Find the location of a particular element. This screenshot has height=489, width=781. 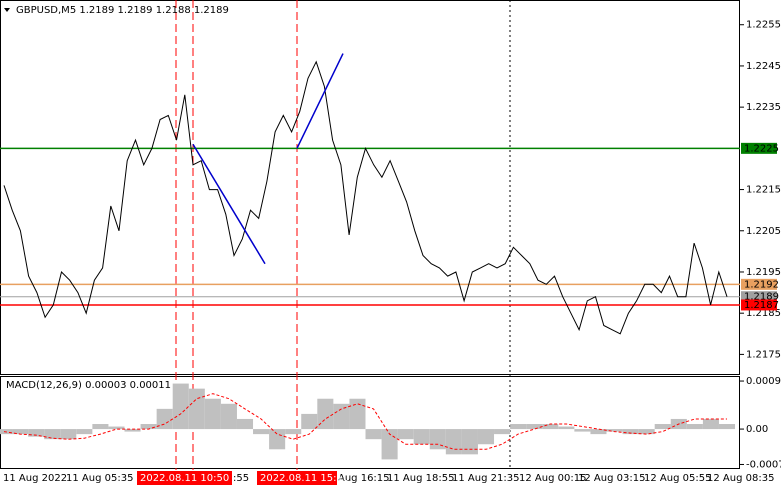

time-marker-label: 2022.08.11 10:50 is located at coordinates (184, 478).